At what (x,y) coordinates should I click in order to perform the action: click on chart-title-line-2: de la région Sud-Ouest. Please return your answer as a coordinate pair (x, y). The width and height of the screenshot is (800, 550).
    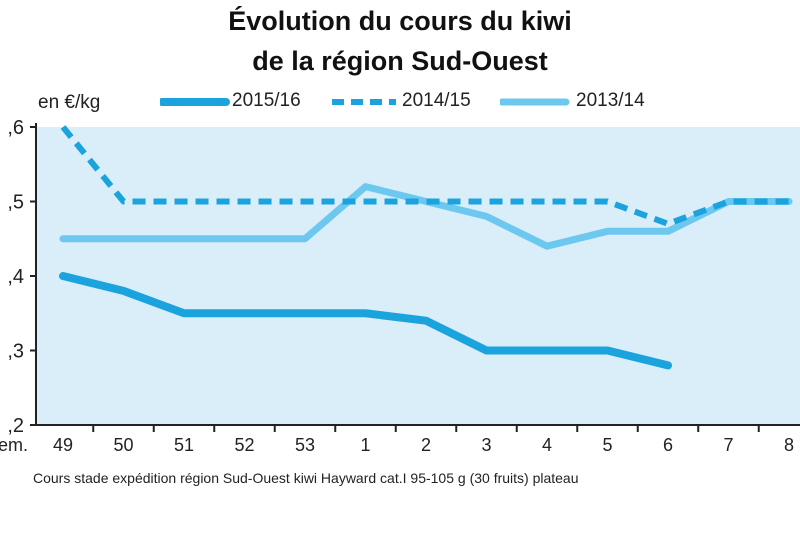
    Looking at the image, I should click on (400, 61).